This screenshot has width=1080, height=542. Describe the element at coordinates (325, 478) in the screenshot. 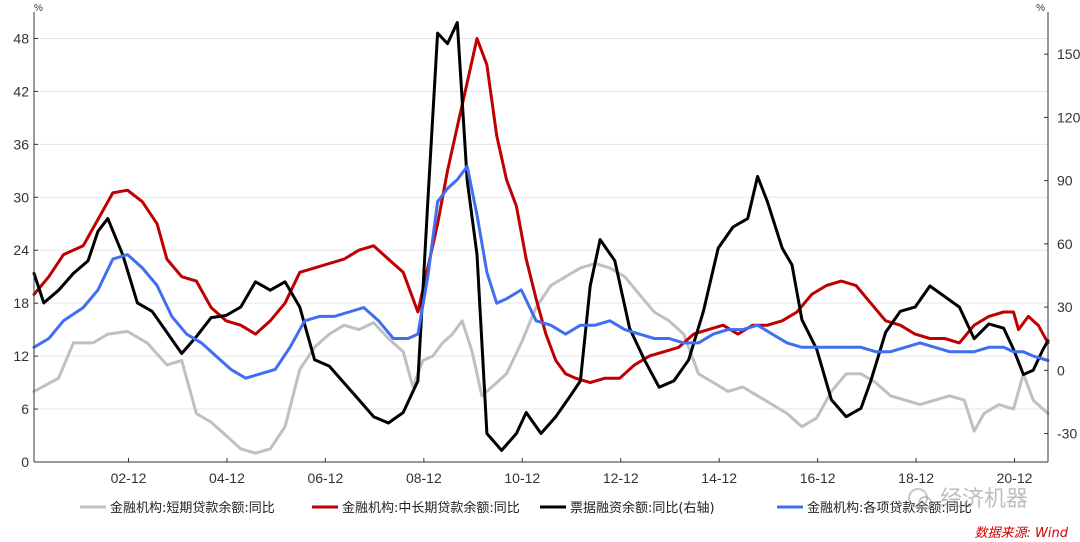

I see `x-tick-label: 06-12` at that location.